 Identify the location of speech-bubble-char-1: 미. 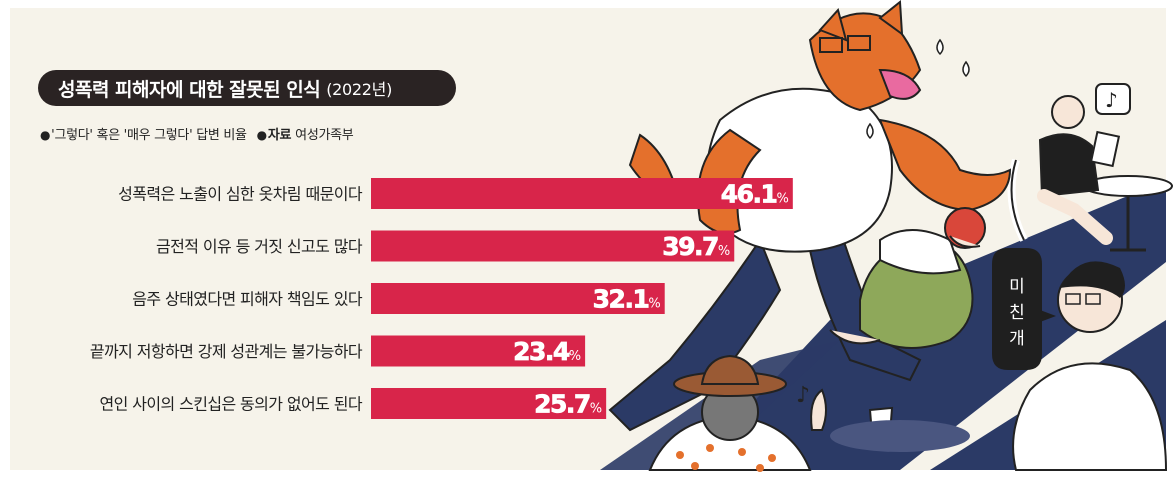
(1017, 287).